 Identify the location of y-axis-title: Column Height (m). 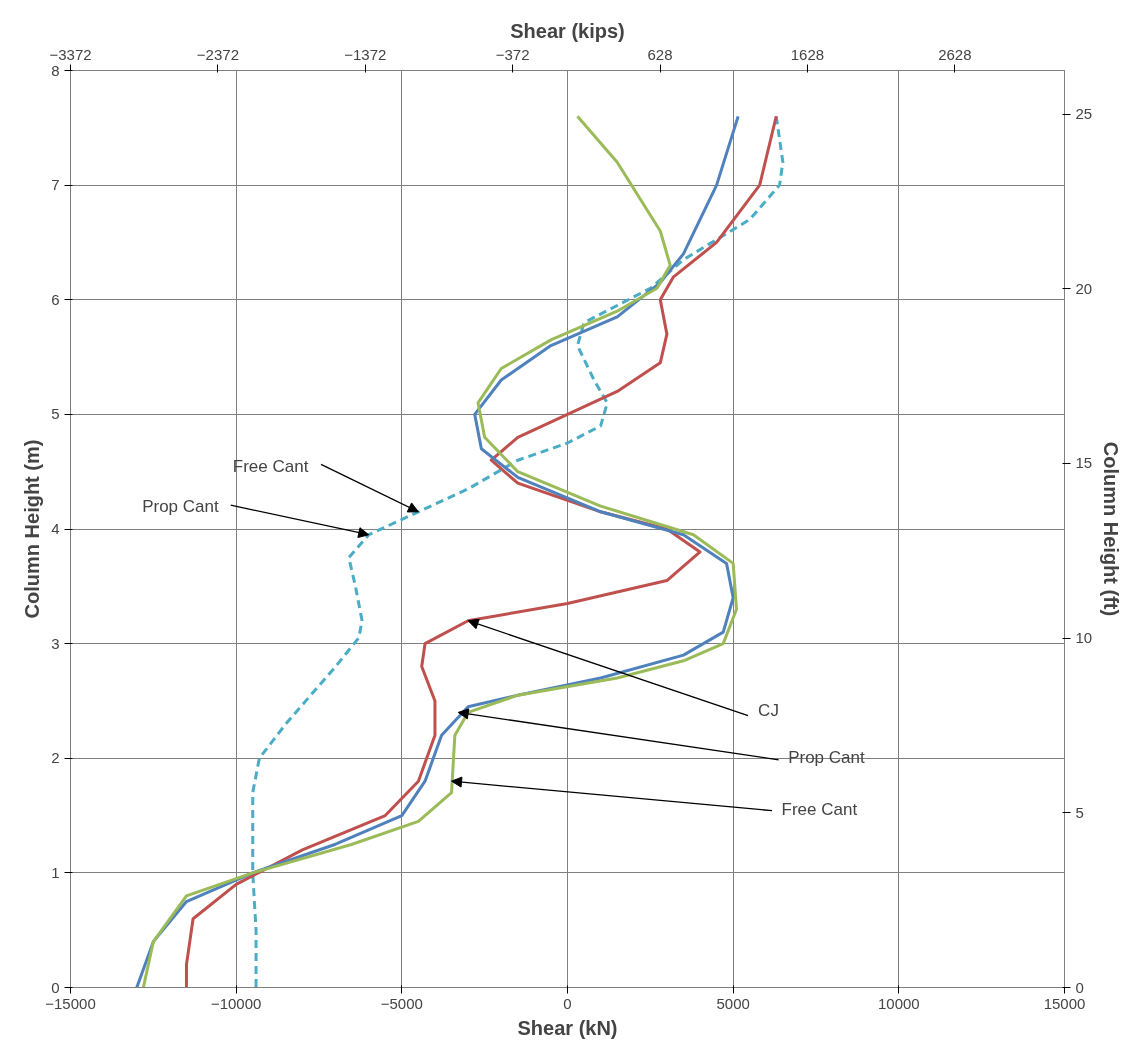
(32, 529).